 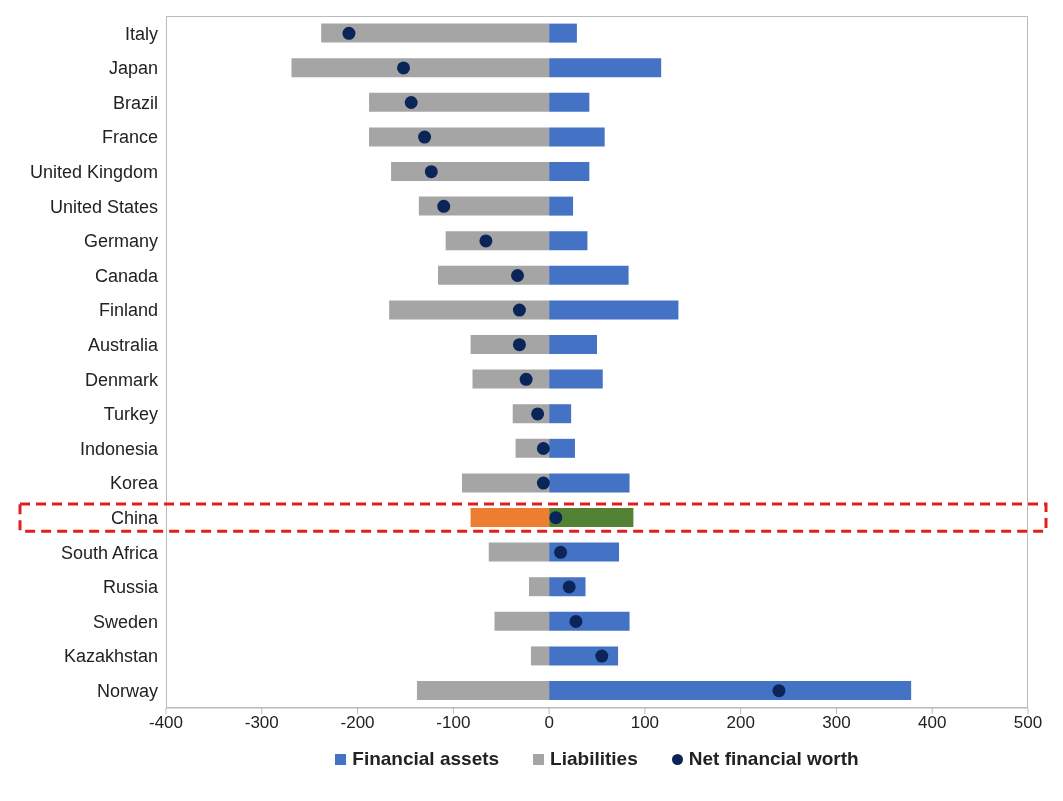 What do you see at coordinates (121, 379) in the screenshot?
I see `y-tick-label: Denmark` at bounding box center [121, 379].